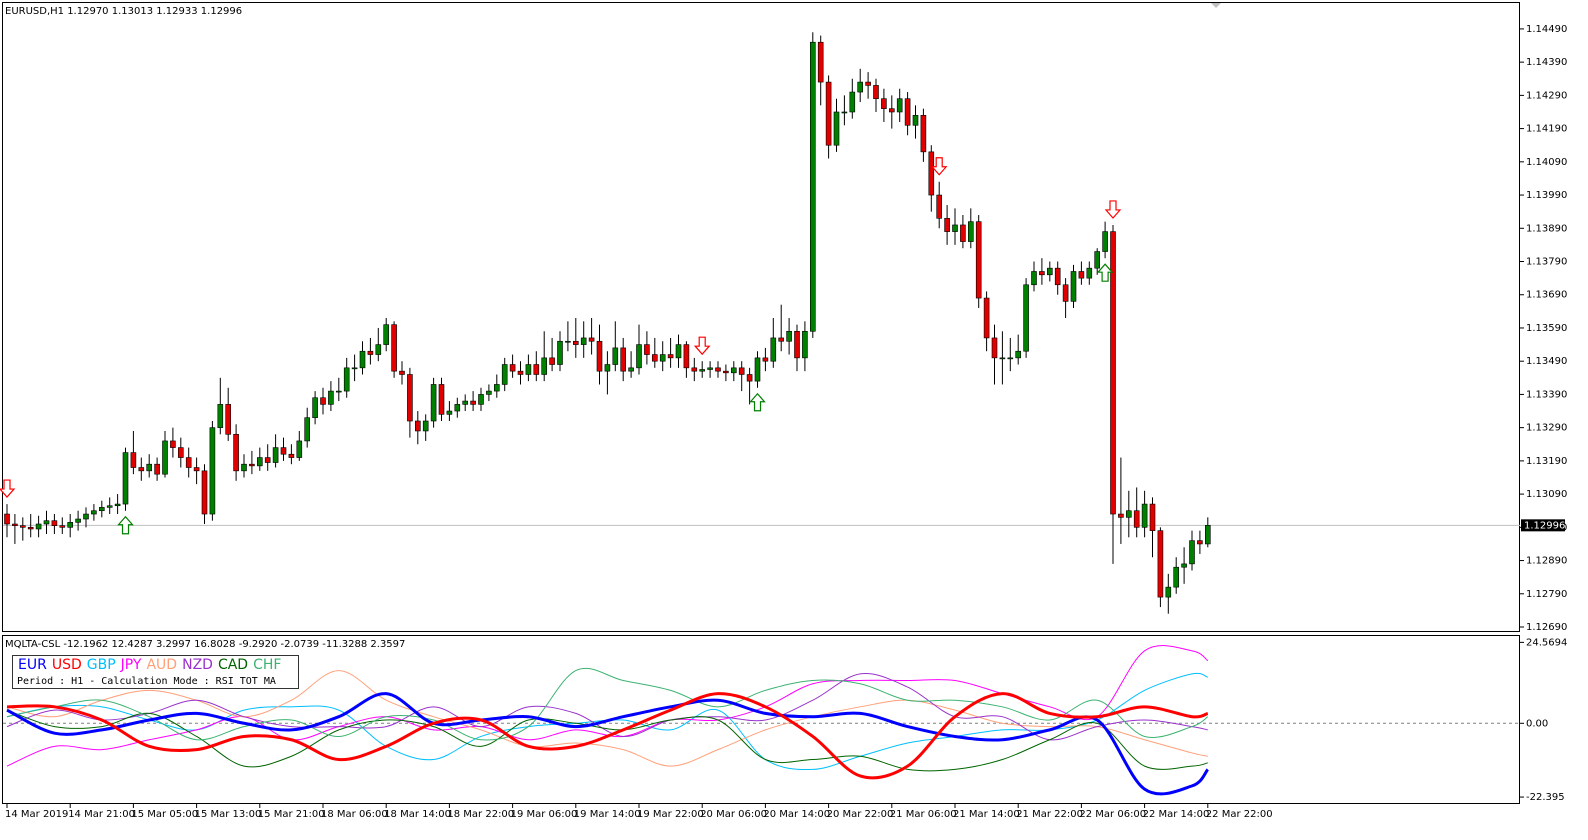 The image size is (1588, 840). I want to click on x-tick-label: 21 Mar 14:00, so click(986, 814).